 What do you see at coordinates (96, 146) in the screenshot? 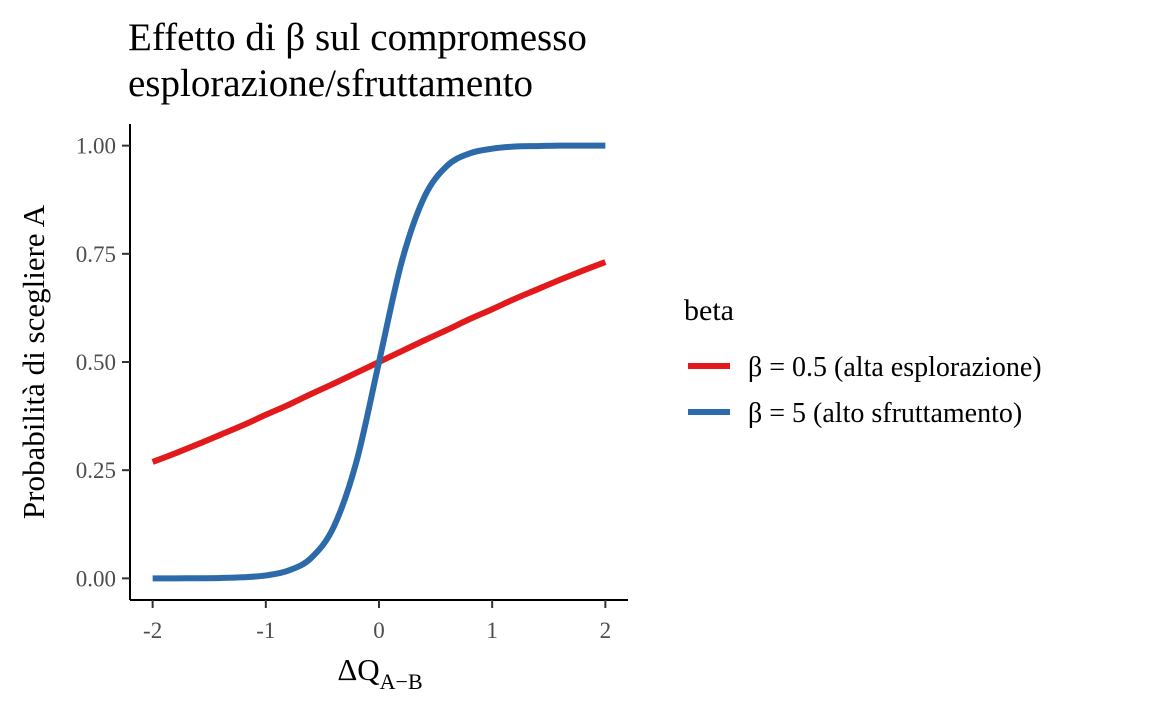
I see `y-tick-label: 1.00` at bounding box center [96, 146].